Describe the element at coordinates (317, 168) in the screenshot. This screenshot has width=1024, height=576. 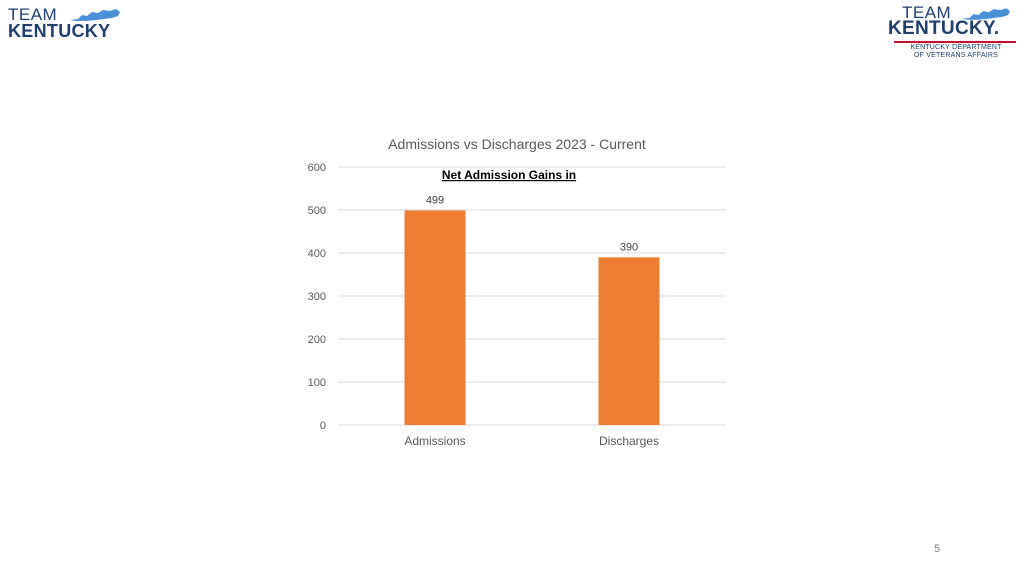
I see `y-tick-label: 600` at that location.